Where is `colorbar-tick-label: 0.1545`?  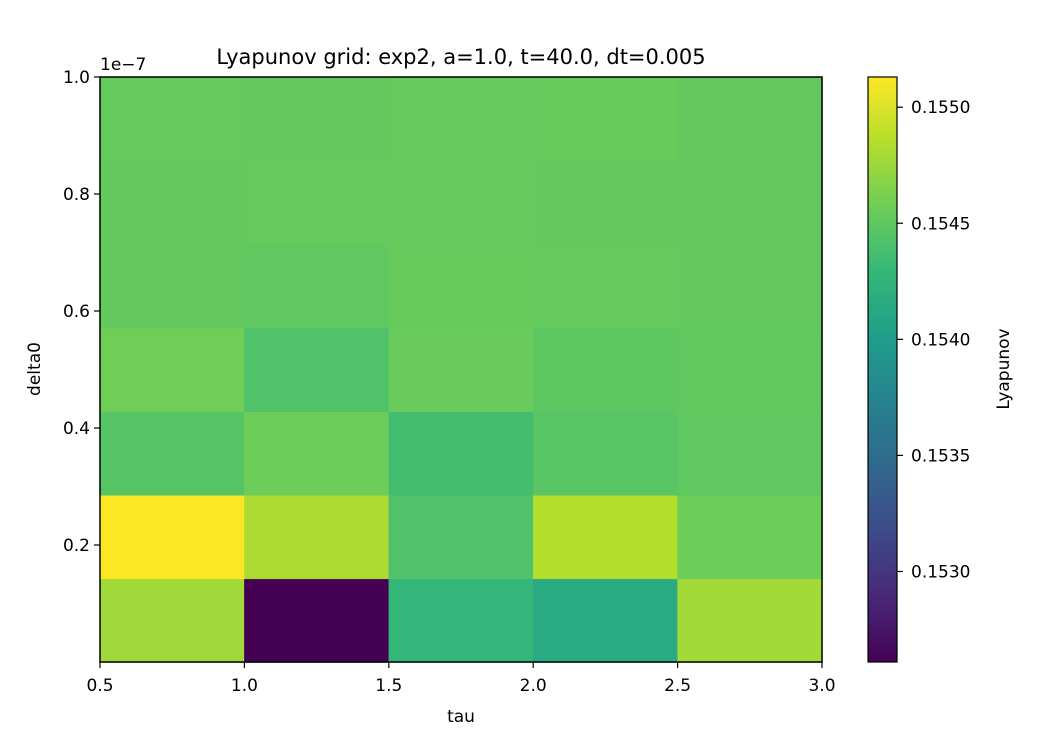 colorbar-tick-label: 0.1545 is located at coordinates (940, 224).